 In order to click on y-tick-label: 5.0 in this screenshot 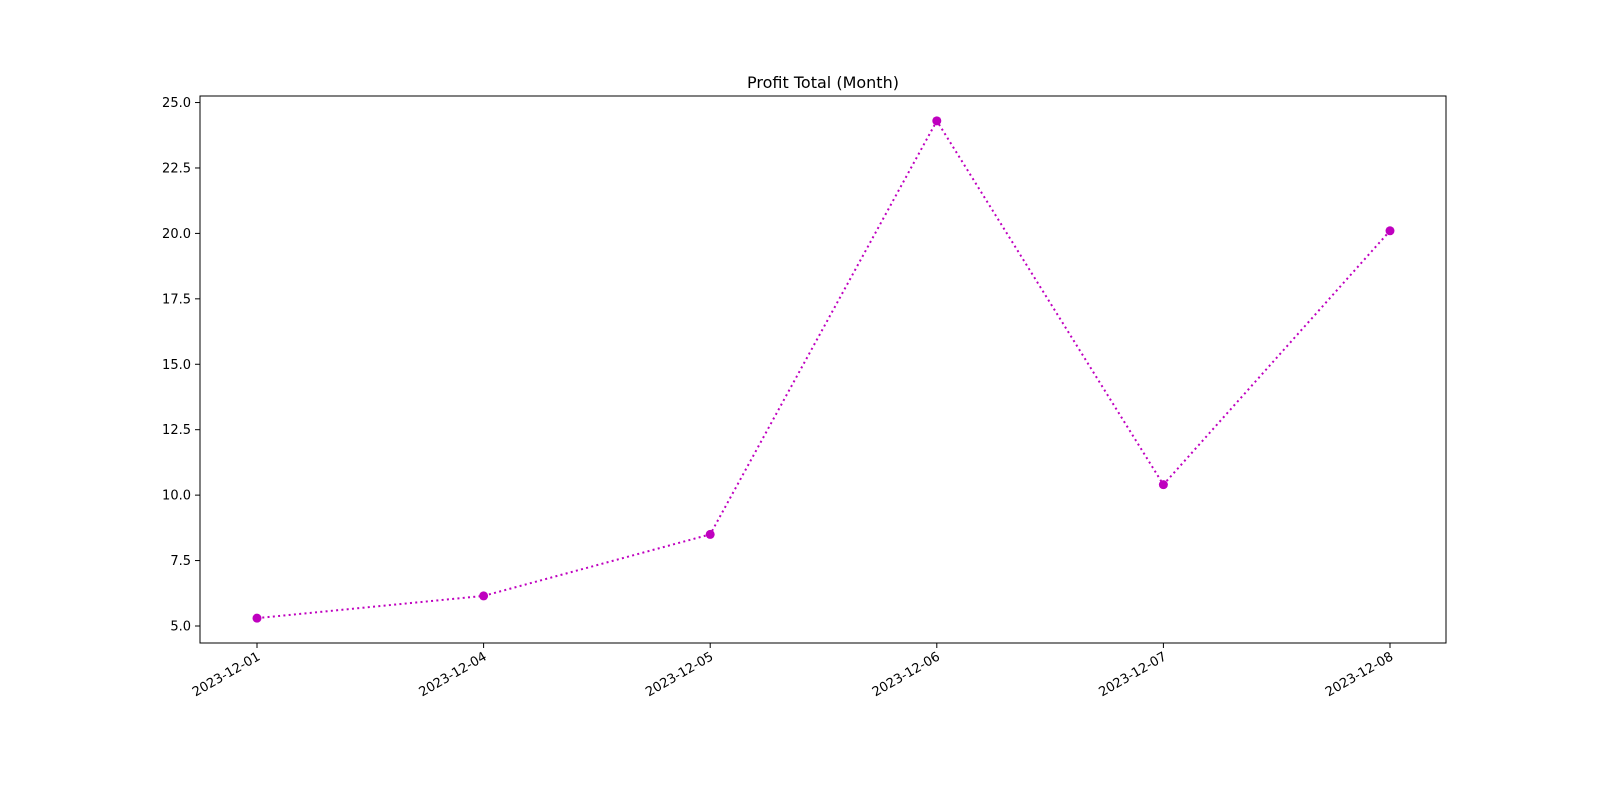, I will do `click(180, 626)`.